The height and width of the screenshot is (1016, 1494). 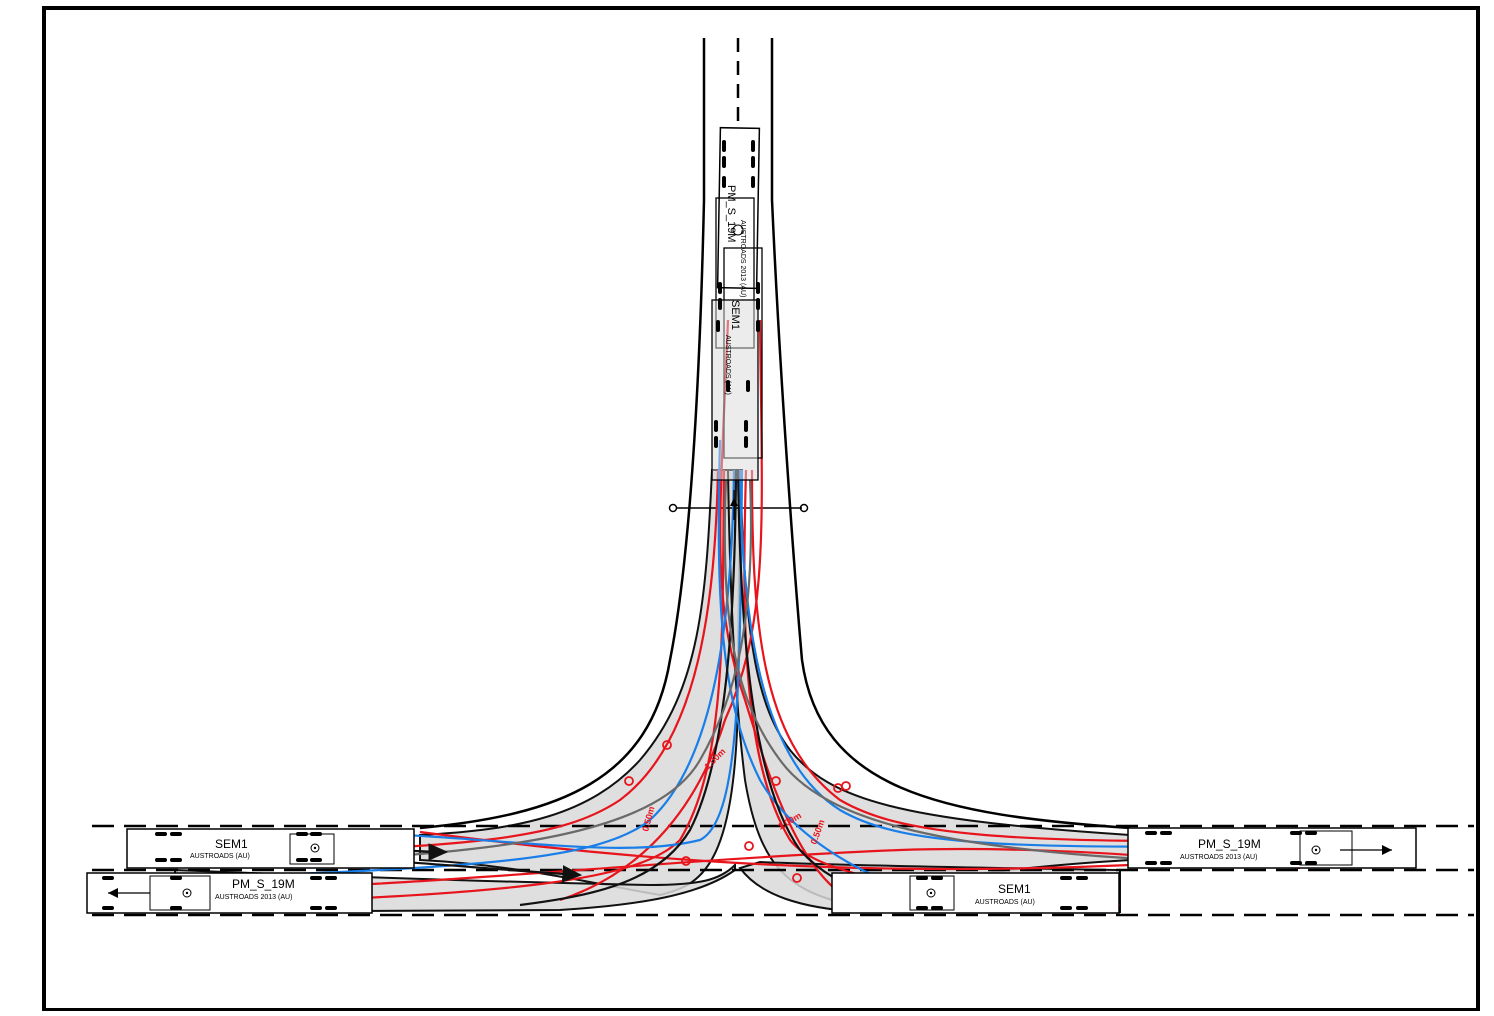 What do you see at coordinates (229, 893) in the screenshot?
I see `vehicle-pm-left: PM_S_19M AUSTROADS 2013 (AU)` at bounding box center [229, 893].